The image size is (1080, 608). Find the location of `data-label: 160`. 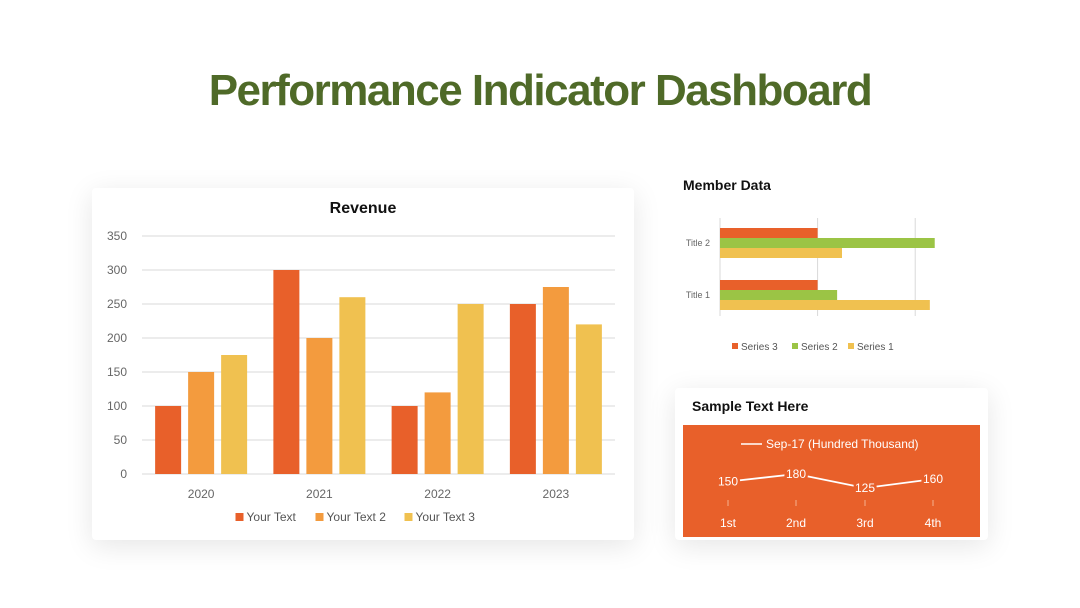

data-label: 160 is located at coordinates (933, 479).